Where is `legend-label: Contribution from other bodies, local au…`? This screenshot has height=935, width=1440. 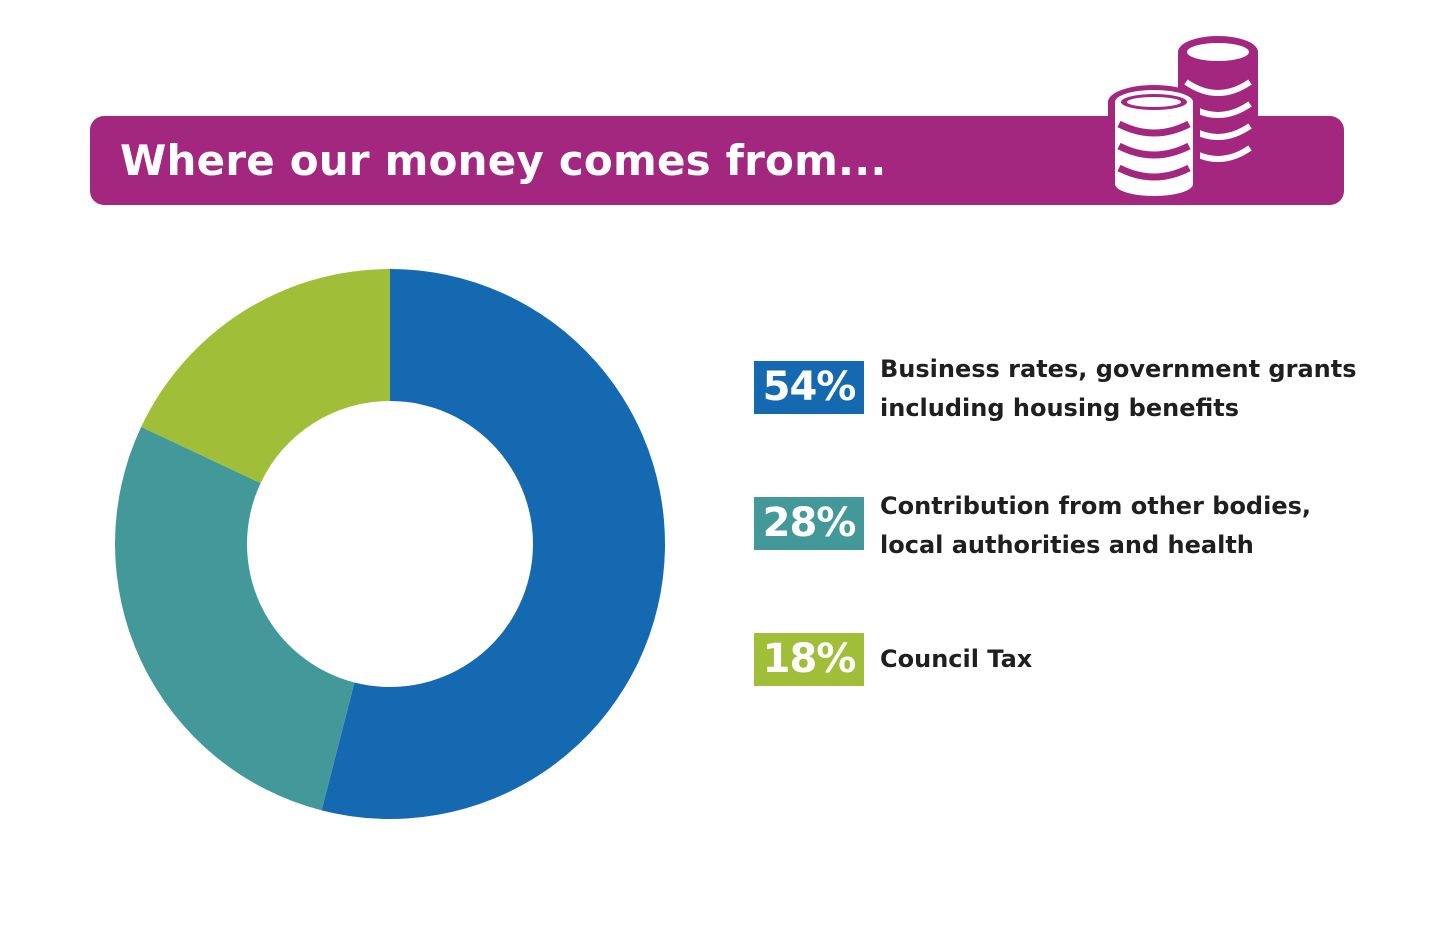
legend-label: Contribution from other bodies, local au… is located at coordinates (1120, 526).